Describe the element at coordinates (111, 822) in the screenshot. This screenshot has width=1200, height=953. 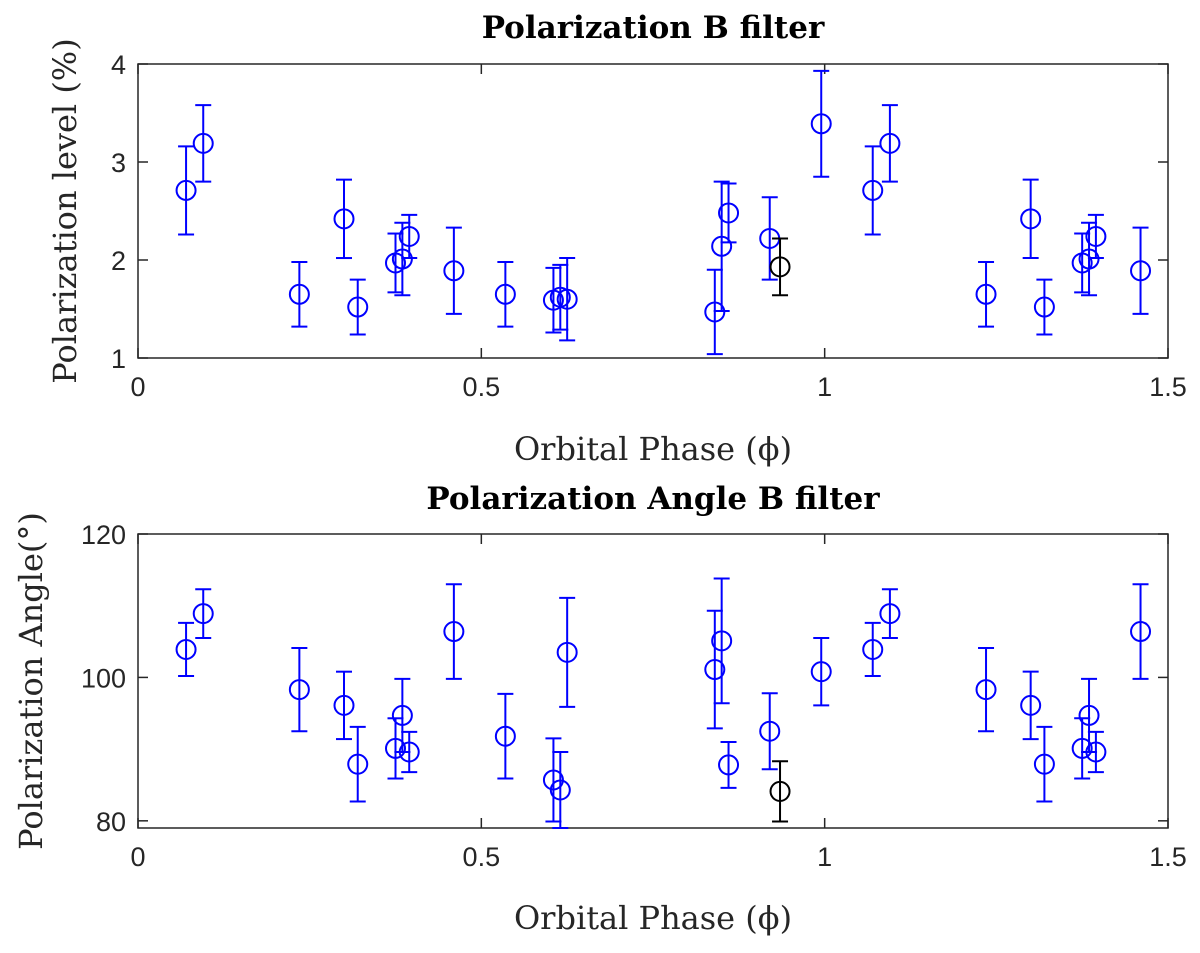
I see `y-tick-label: 80` at that location.